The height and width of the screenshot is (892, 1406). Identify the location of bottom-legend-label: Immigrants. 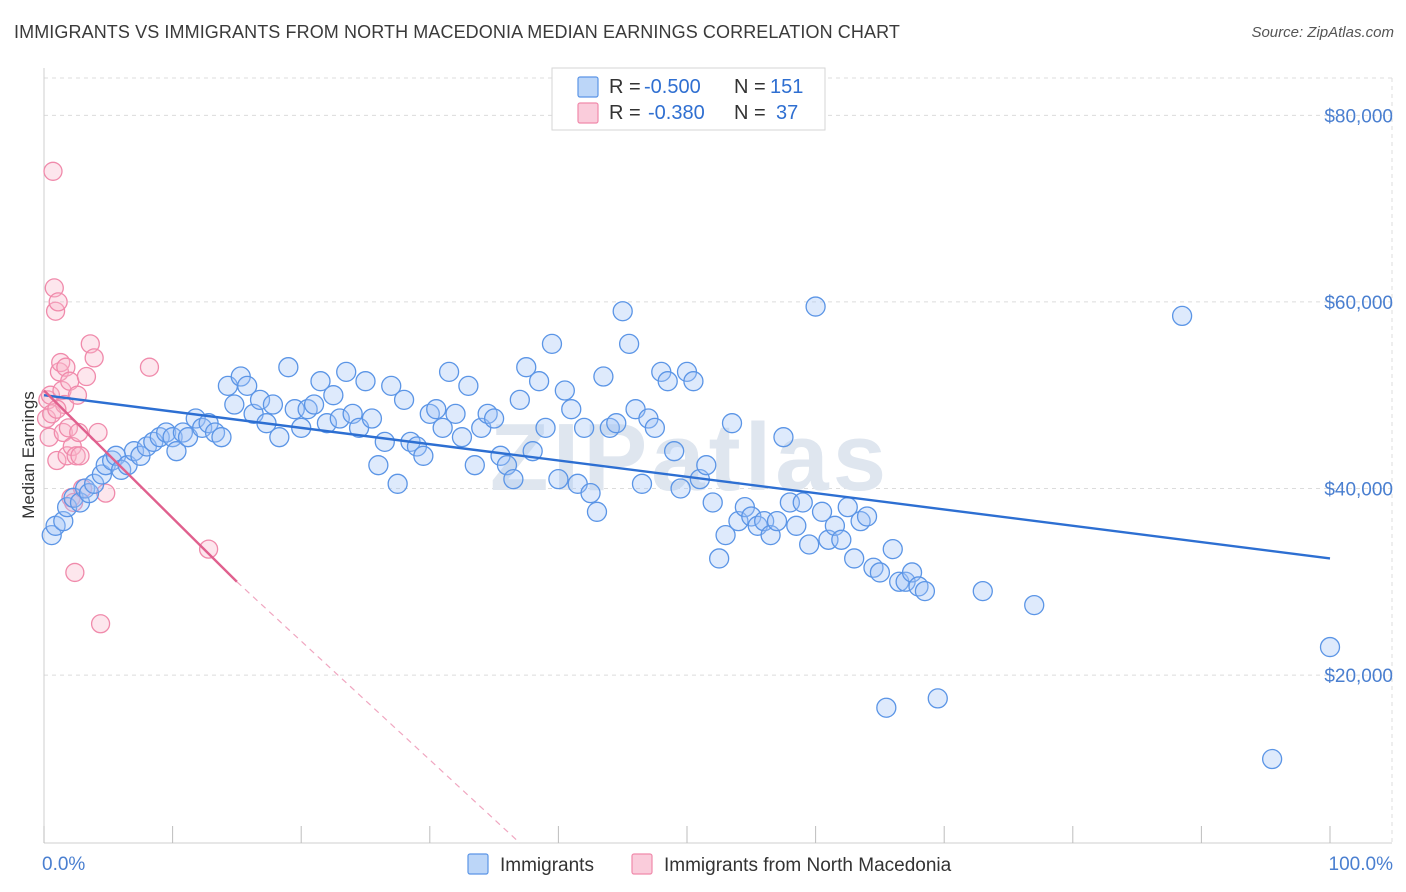
(547, 865).